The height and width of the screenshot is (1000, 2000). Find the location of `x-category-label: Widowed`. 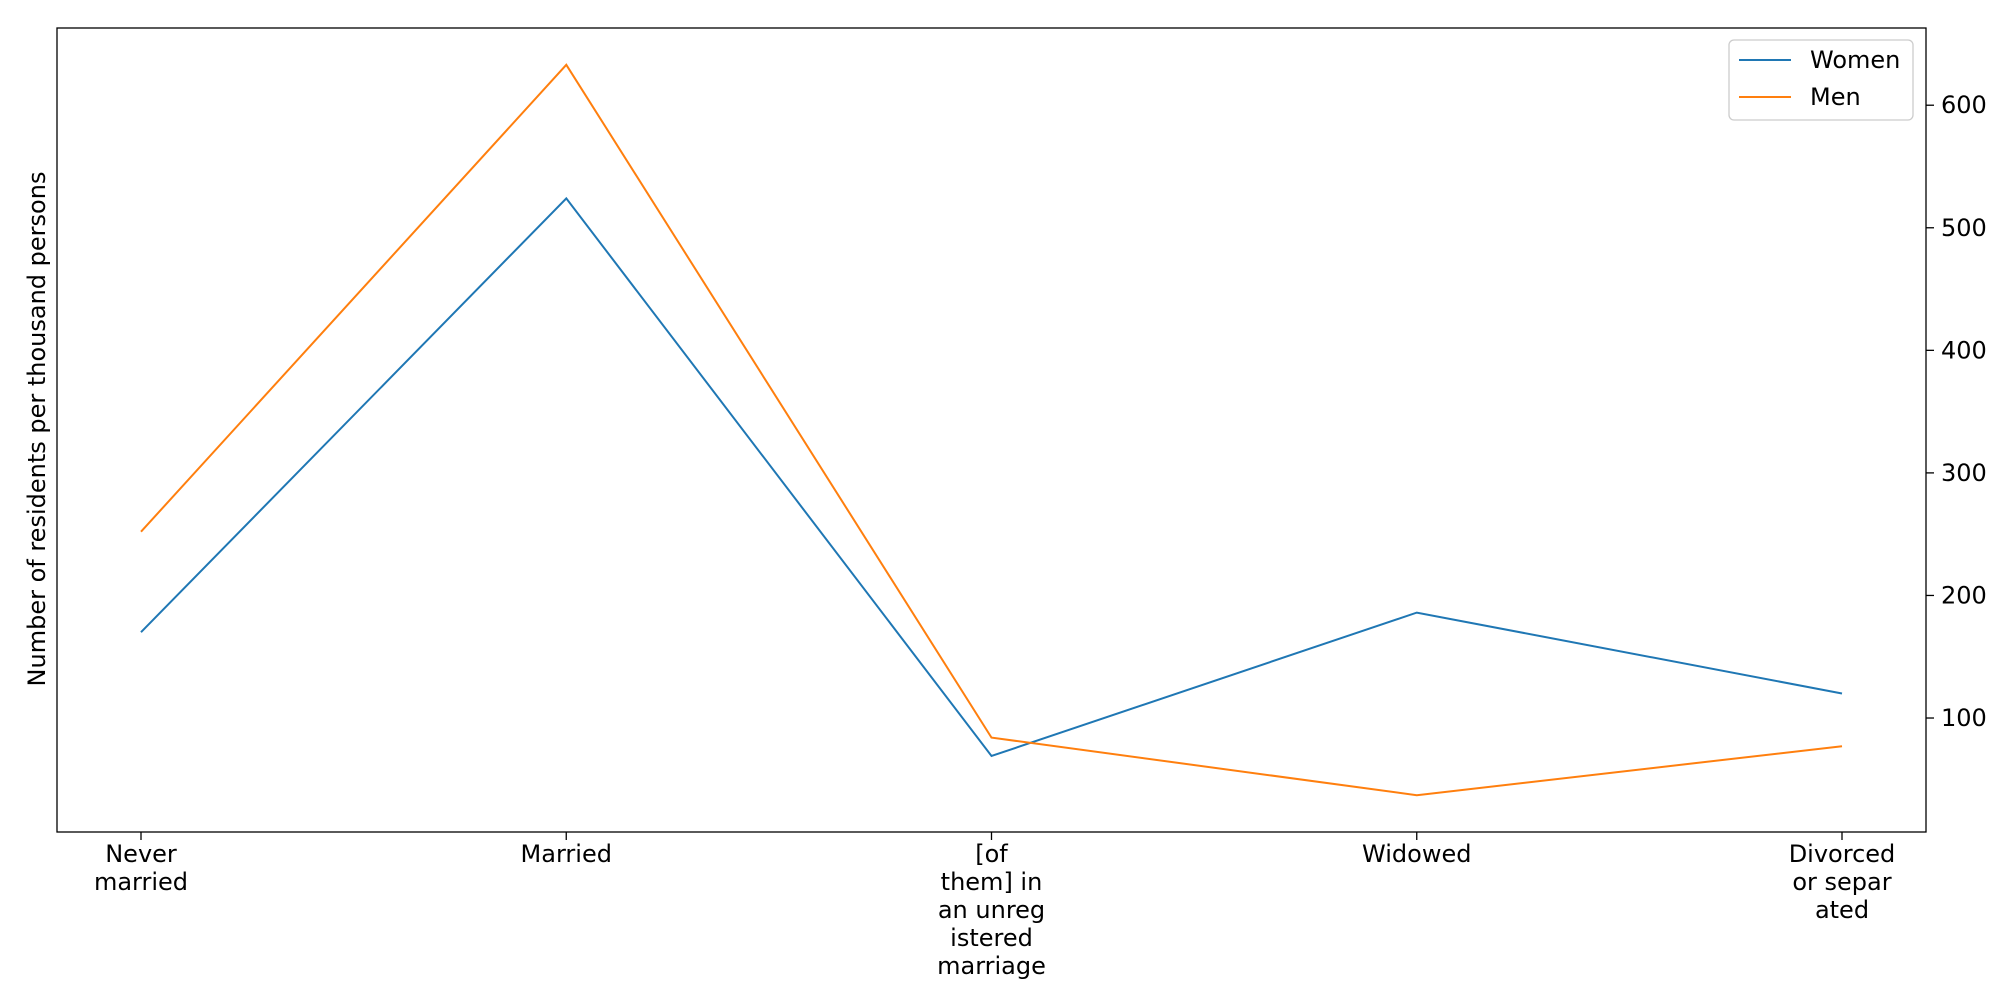

x-category-label: Widowed is located at coordinates (1416, 854).